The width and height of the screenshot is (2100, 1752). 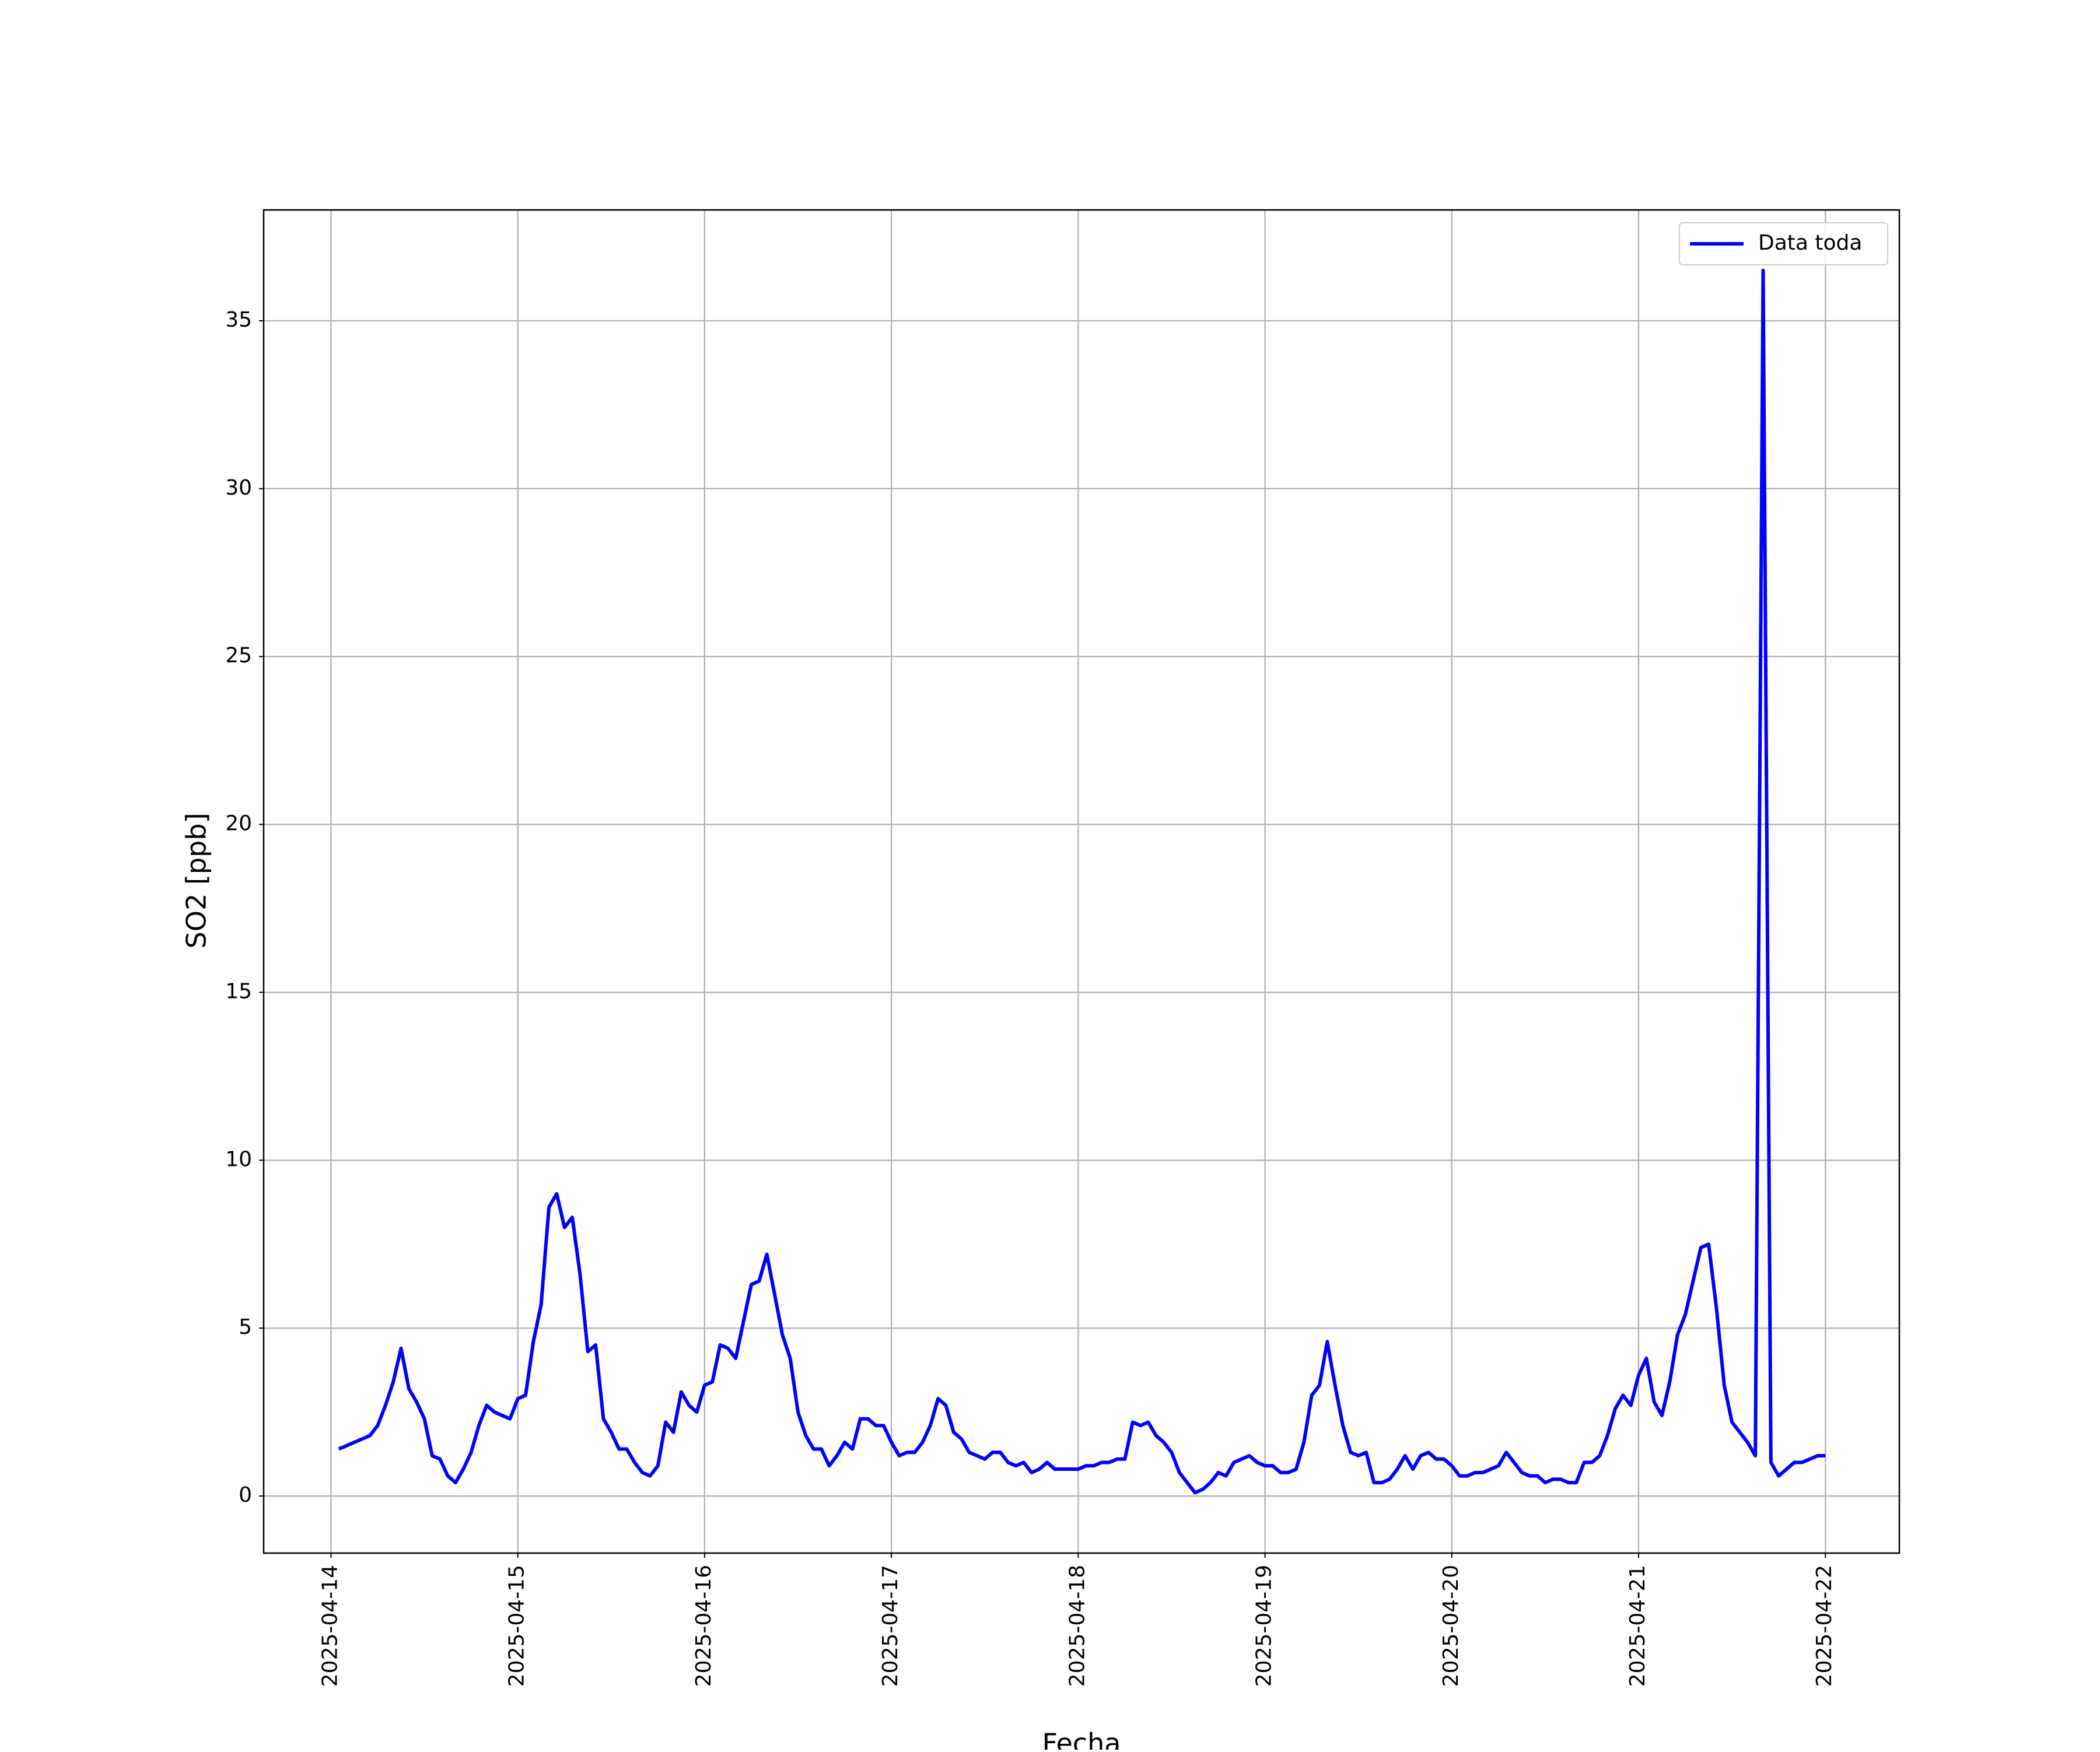 What do you see at coordinates (704, 1626) in the screenshot?
I see `x-tick-label: 2025-04-16` at bounding box center [704, 1626].